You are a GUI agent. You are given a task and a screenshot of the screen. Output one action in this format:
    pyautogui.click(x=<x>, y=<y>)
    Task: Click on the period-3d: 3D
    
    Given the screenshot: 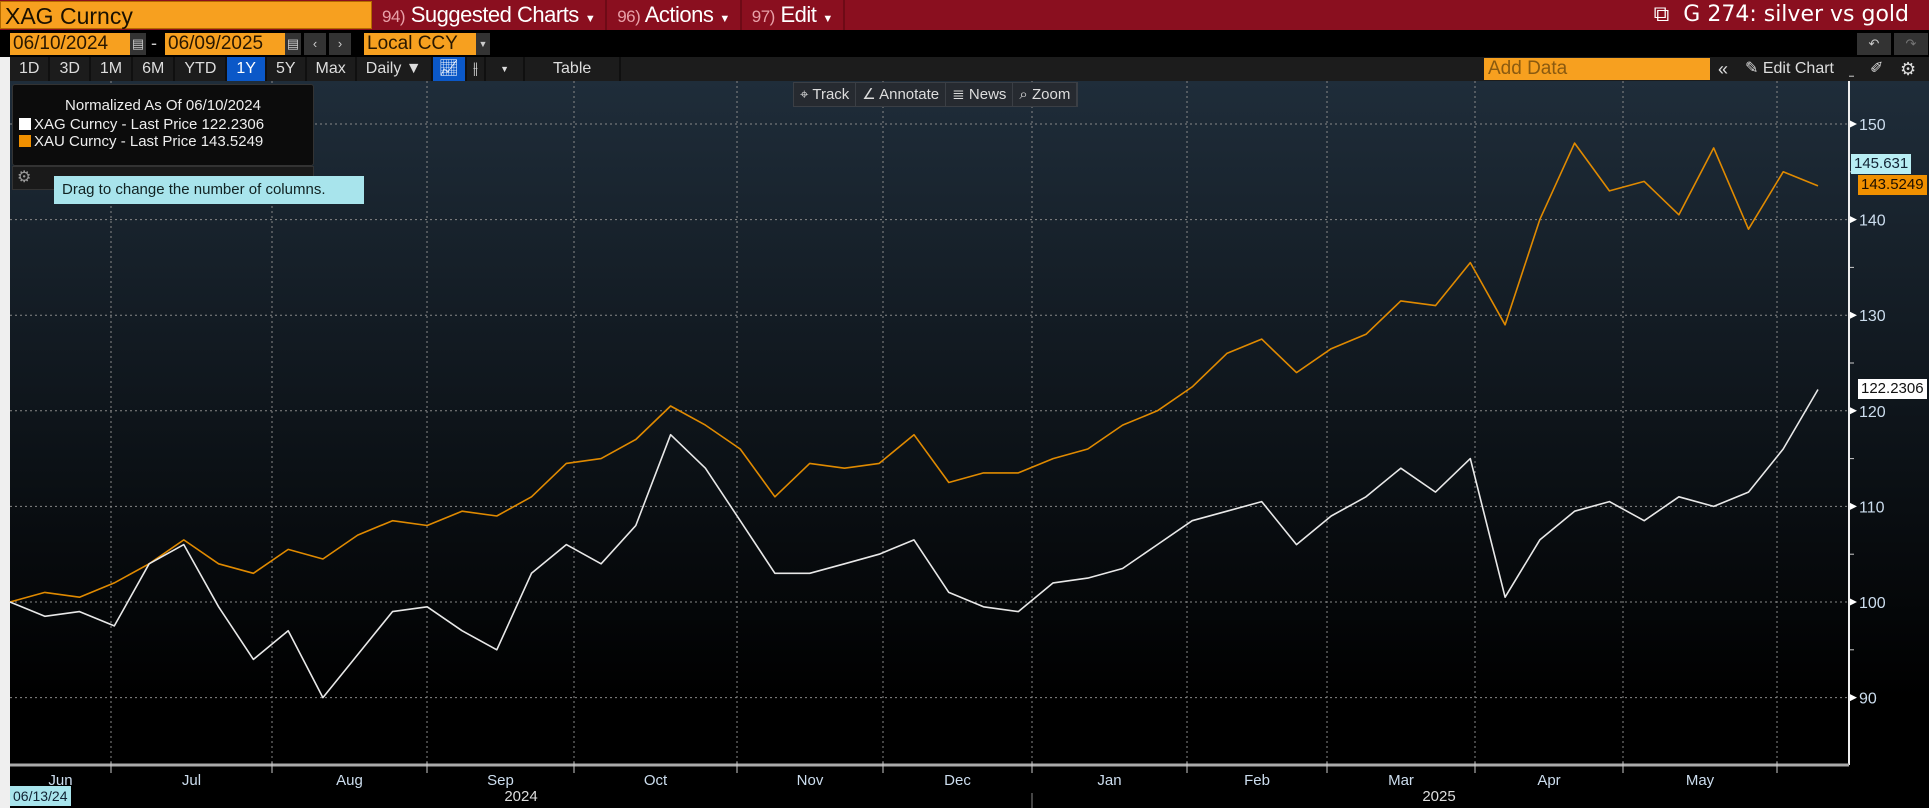 What is the action you would take?
    pyautogui.click(x=70, y=69)
    